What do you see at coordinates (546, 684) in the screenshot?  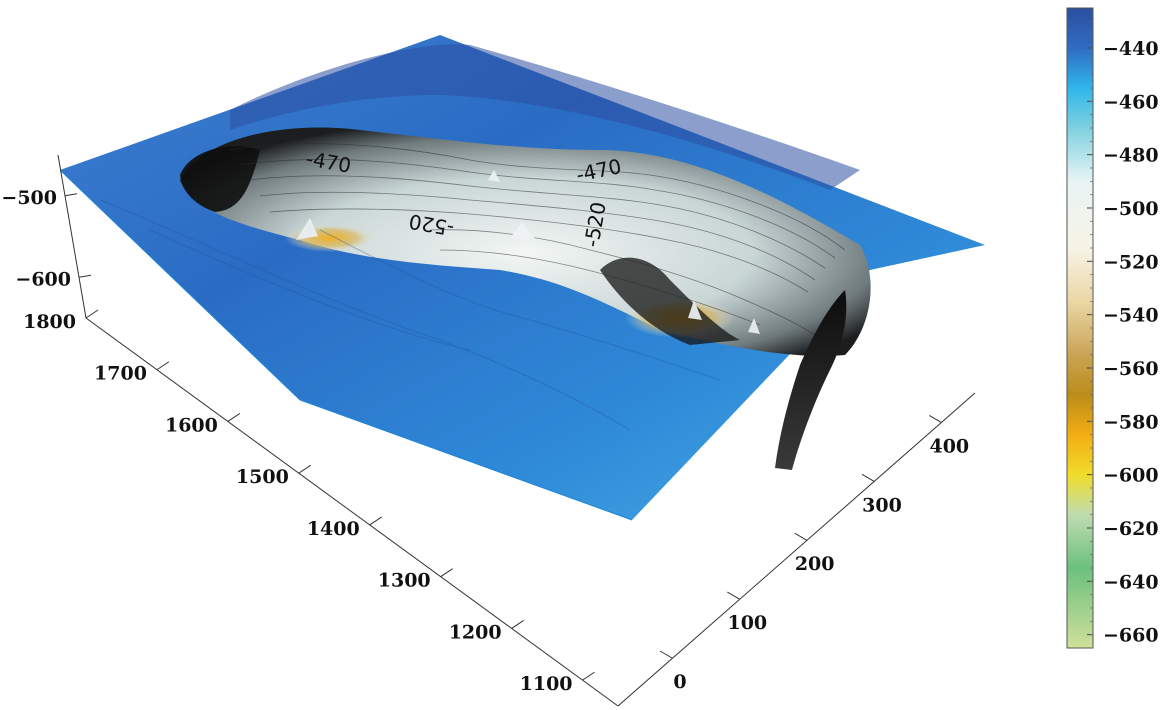 I see `y-tick-label: 1100` at bounding box center [546, 684].